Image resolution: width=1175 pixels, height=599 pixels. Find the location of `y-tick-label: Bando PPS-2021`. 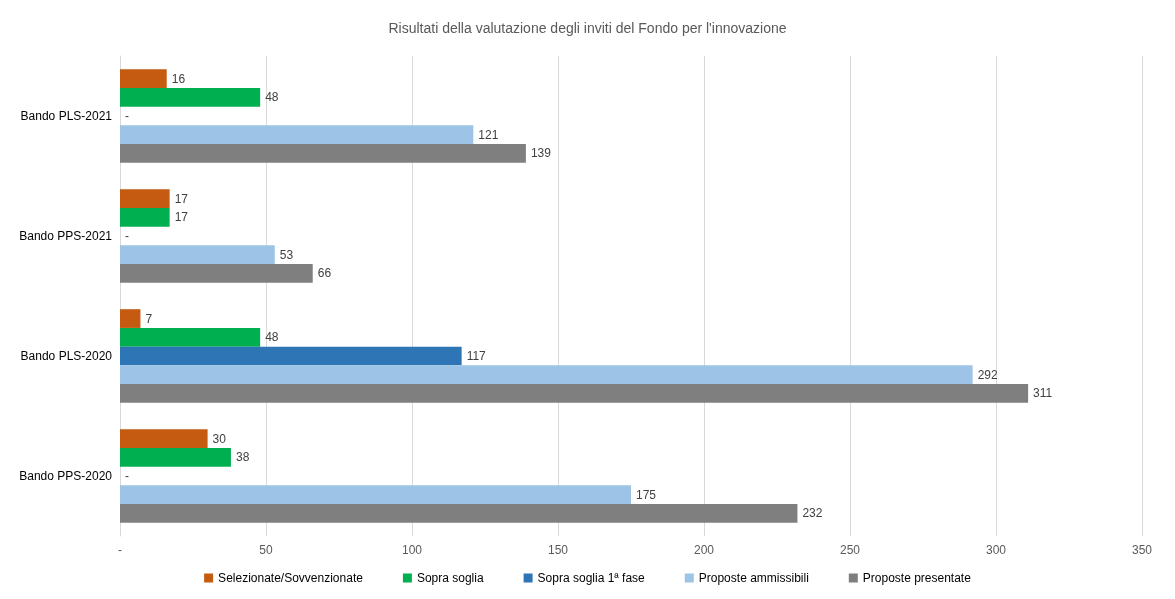

y-tick-label: Bando PPS-2021 is located at coordinates (66, 236).